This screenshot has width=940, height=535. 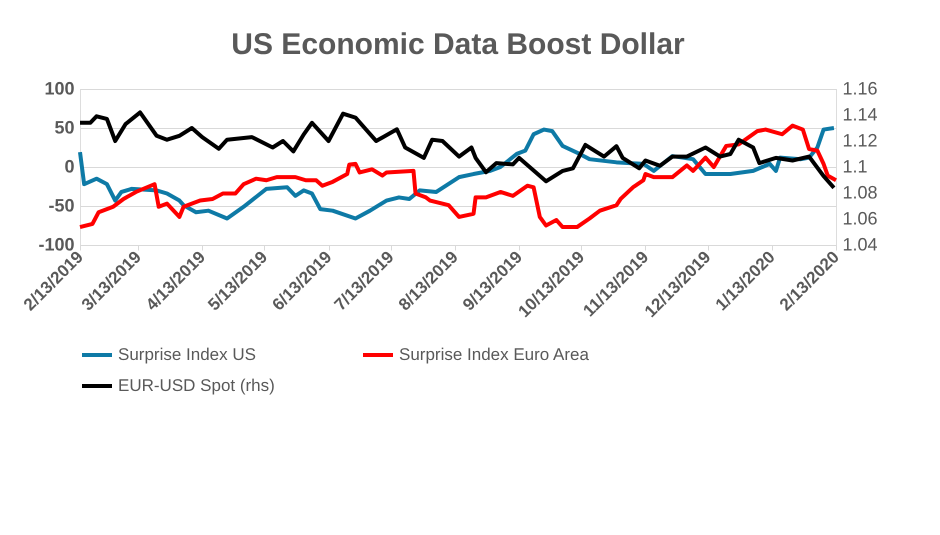 I want to click on y-tick-label: 100, so click(x=59, y=88).